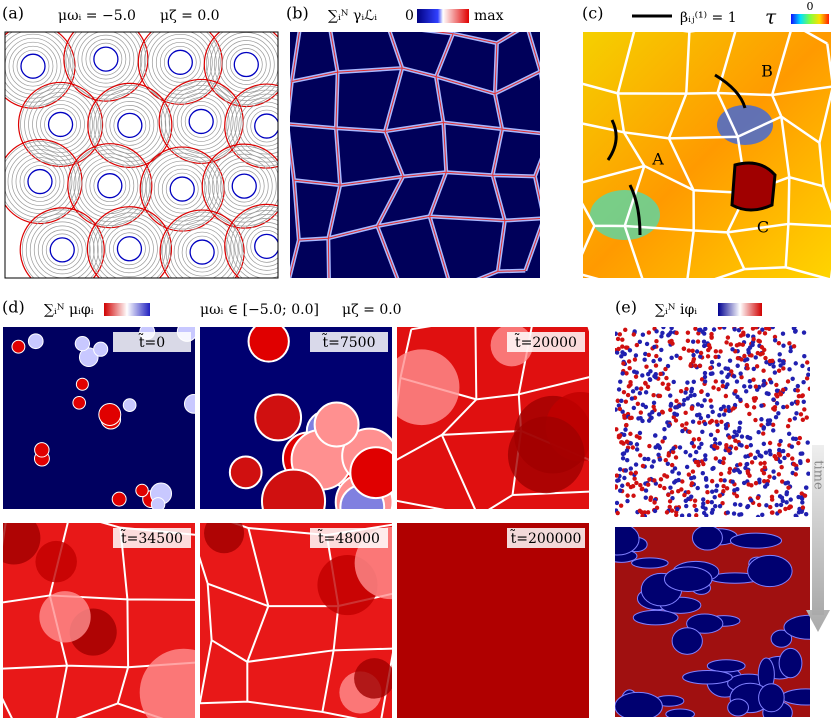 This screenshot has width=831, height=726. What do you see at coordinates (707, 155) in the screenshot?
I see `cell-boundary` at bounding box center [707, 155].